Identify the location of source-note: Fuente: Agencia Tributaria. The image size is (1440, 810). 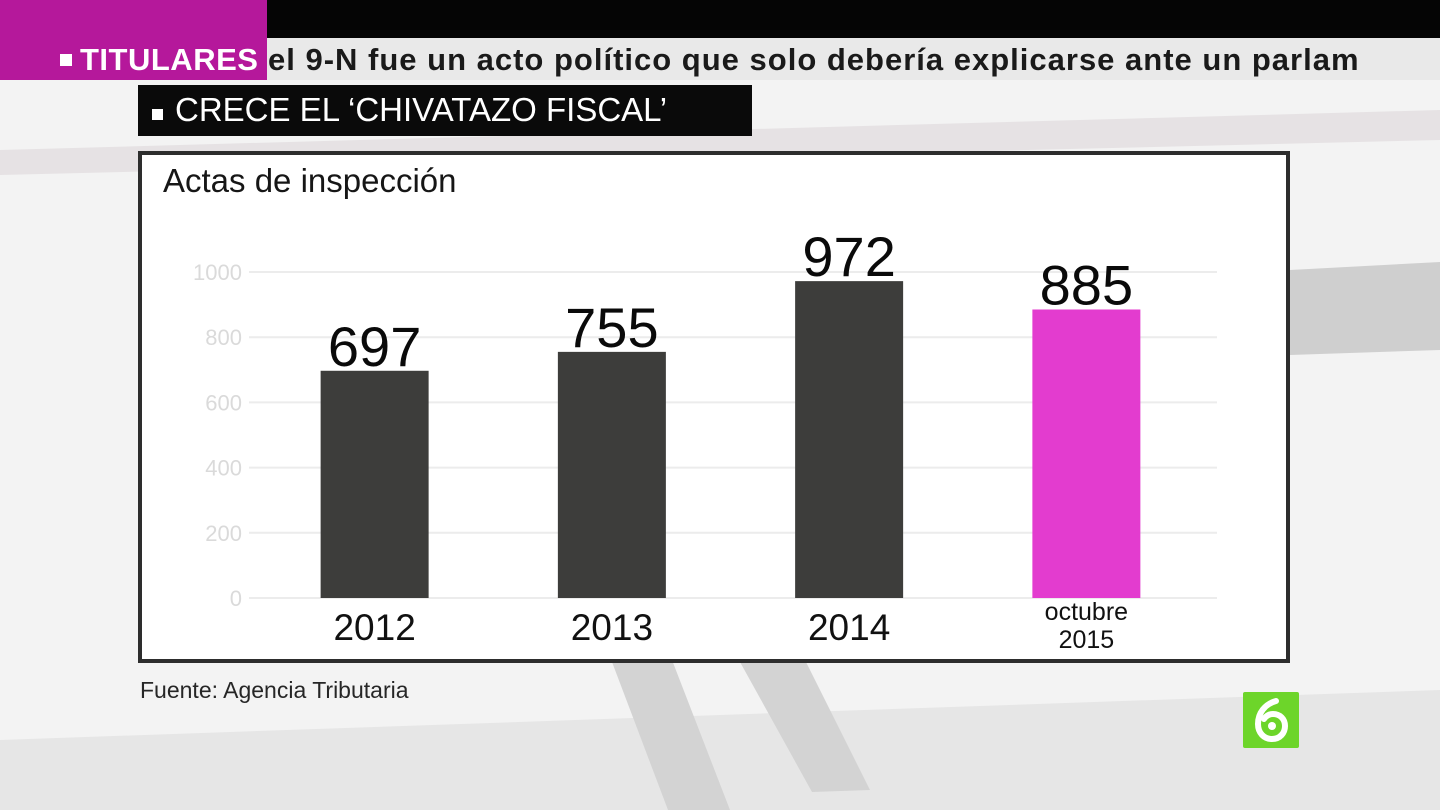
(274, 690).